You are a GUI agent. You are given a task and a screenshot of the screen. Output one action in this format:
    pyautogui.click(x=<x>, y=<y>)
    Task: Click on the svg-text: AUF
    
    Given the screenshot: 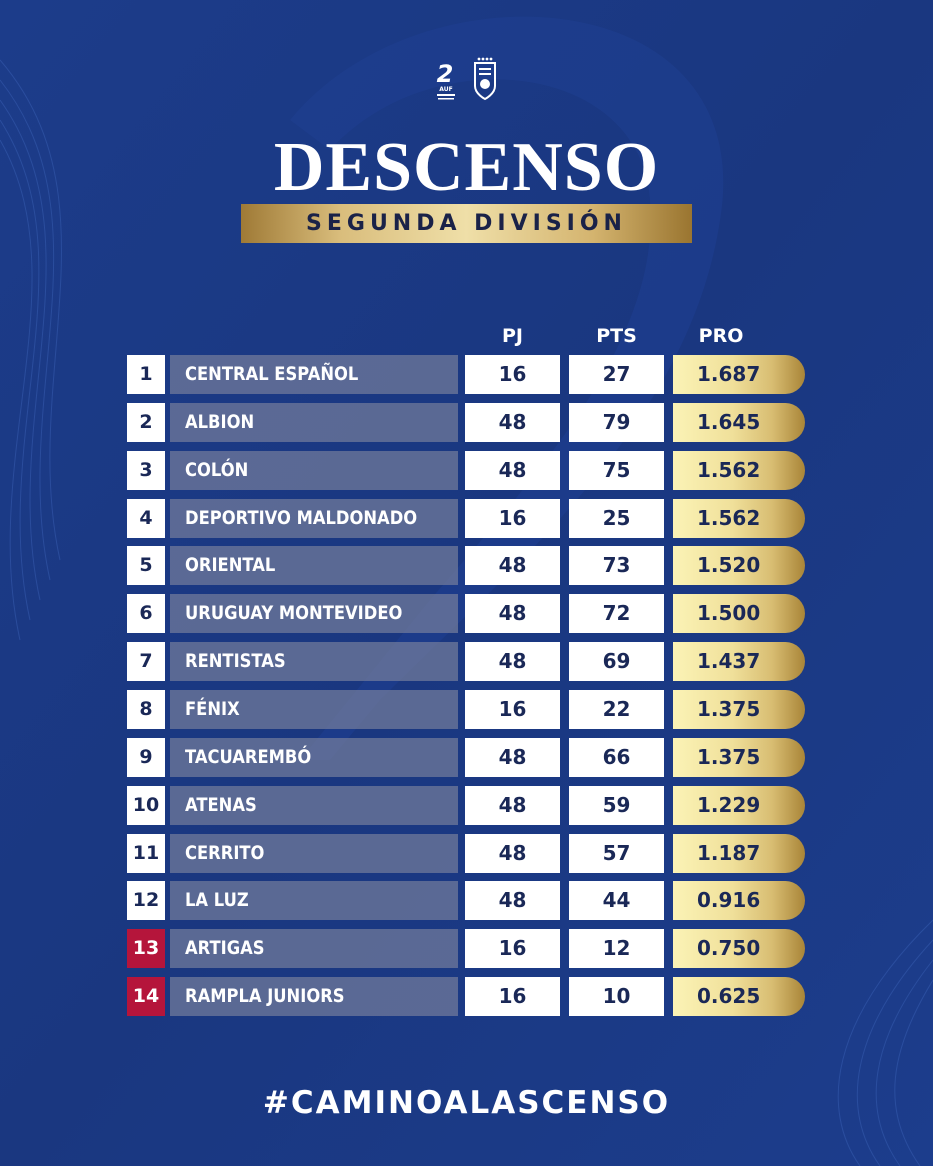 What is the action you would take?
    pyautogui.click(x=445, y=89)
    